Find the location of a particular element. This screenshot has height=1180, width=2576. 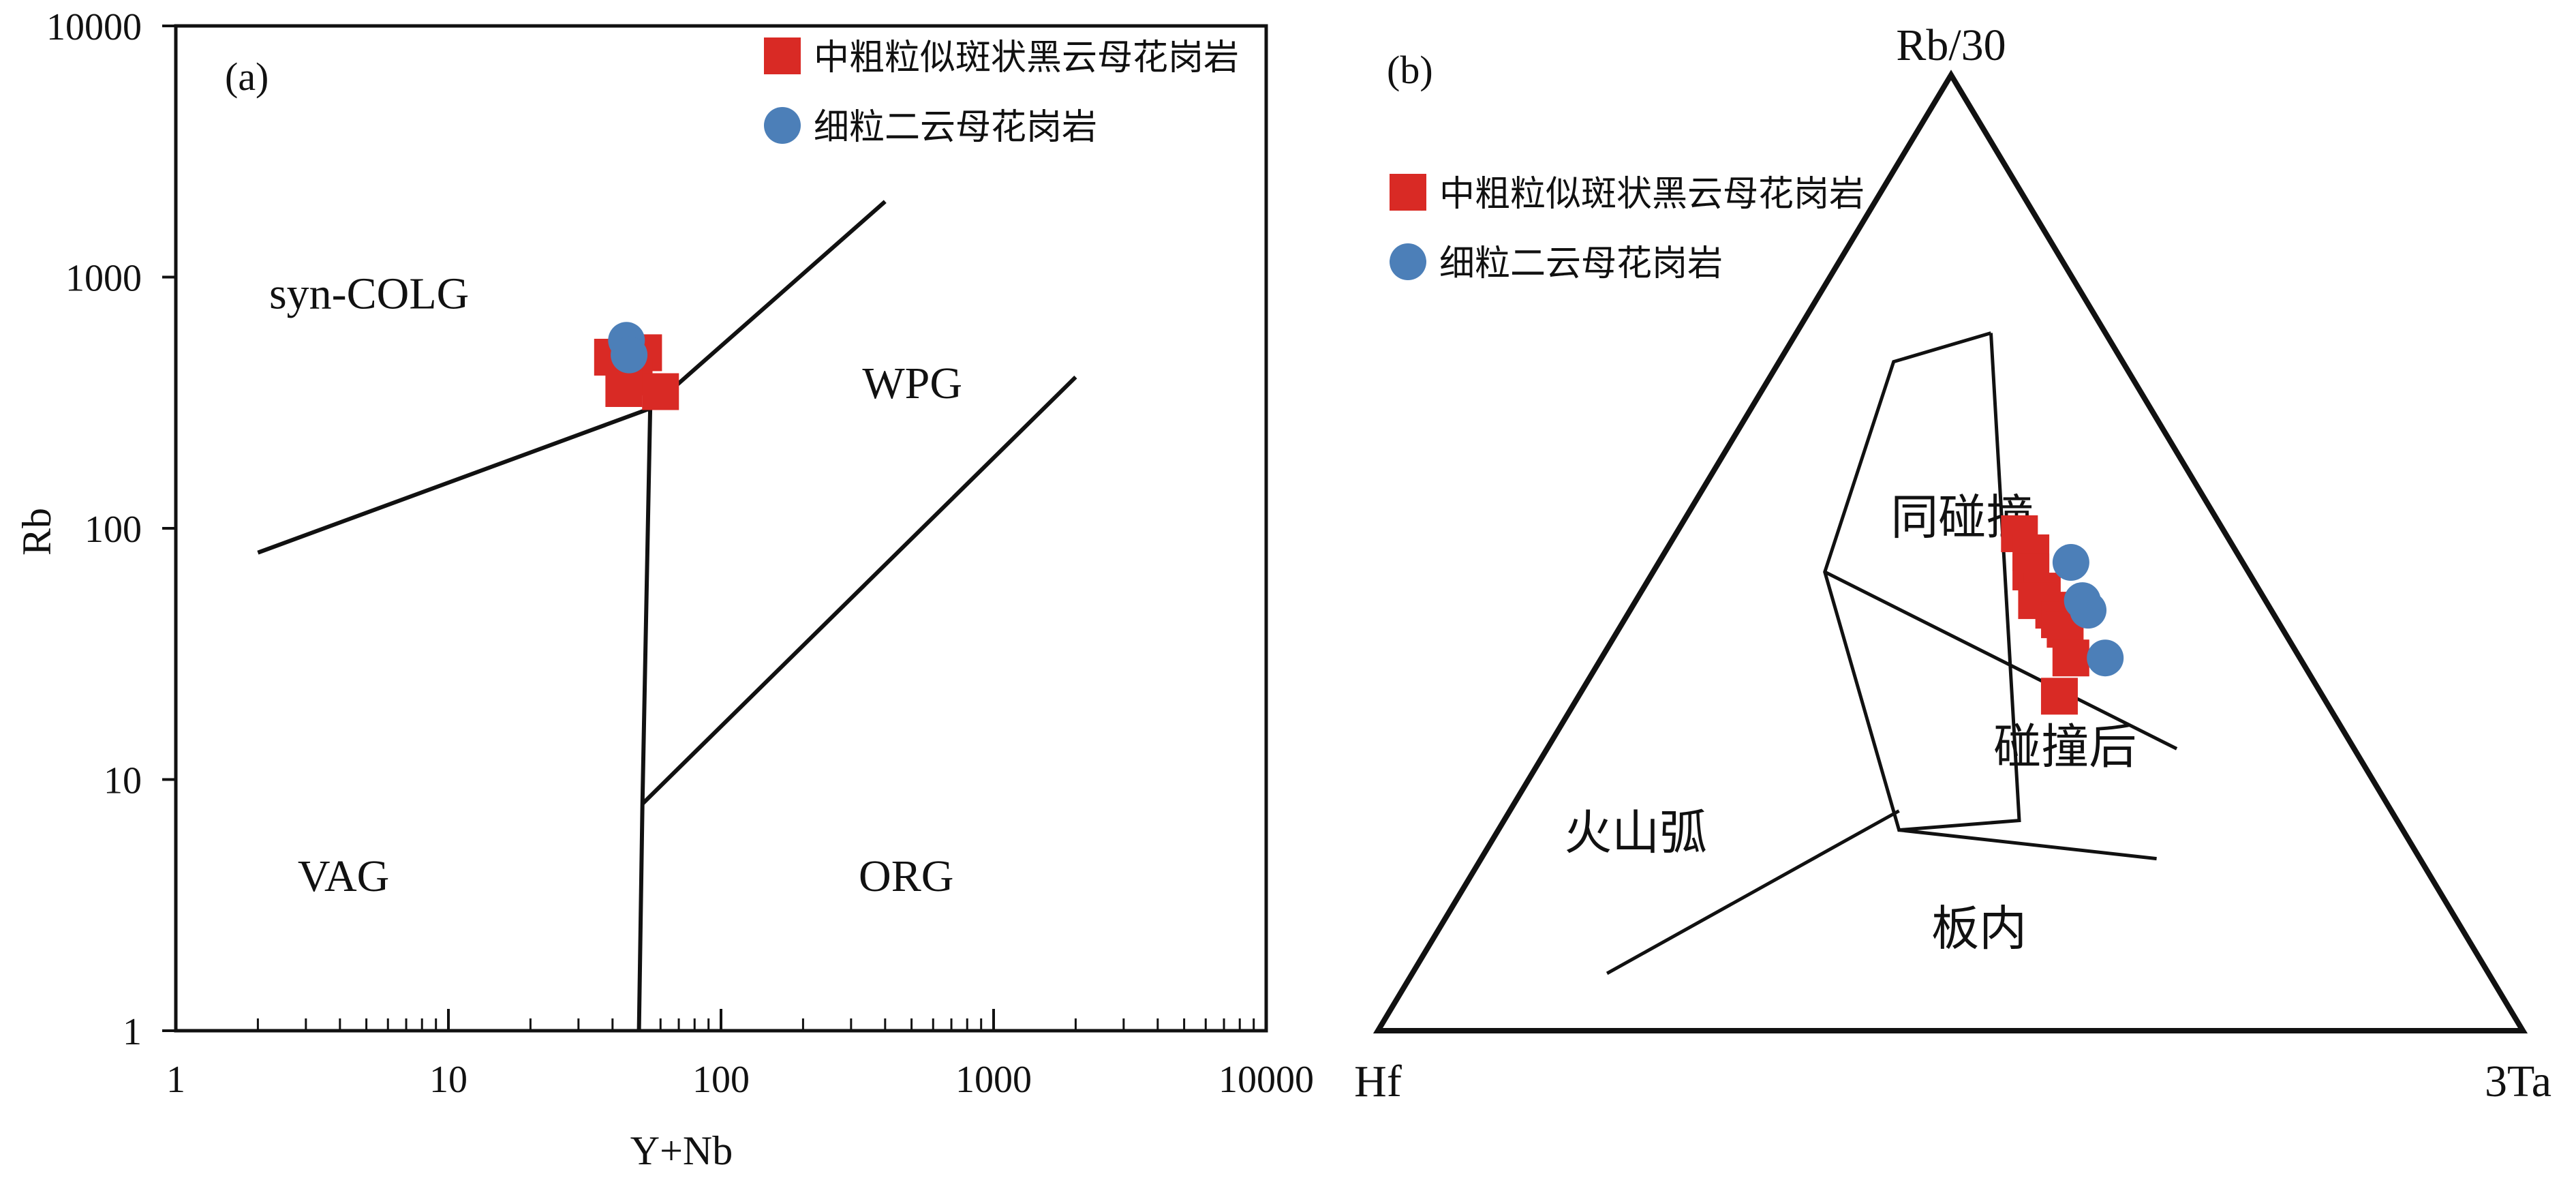

field-label: 板内 is located at coordinates (1979, 928).